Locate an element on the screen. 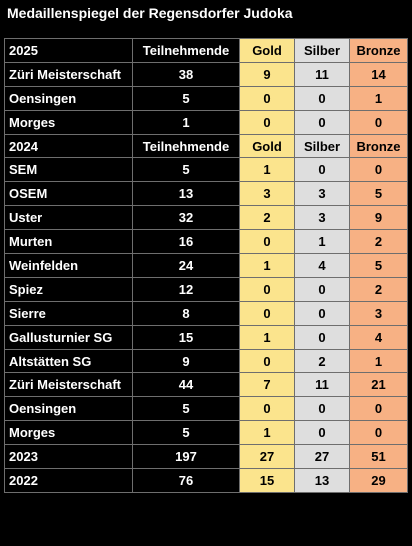 This screenshot has width=412, height=546. table-row: OSEM 13 3 3 5 is located at coordinates (206, 194).